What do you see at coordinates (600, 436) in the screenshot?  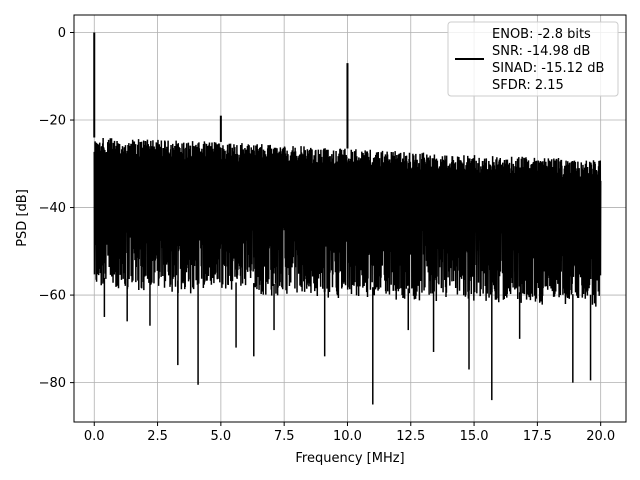 I see `x-tick-label: 20.0` at bounding box center [600, 436].